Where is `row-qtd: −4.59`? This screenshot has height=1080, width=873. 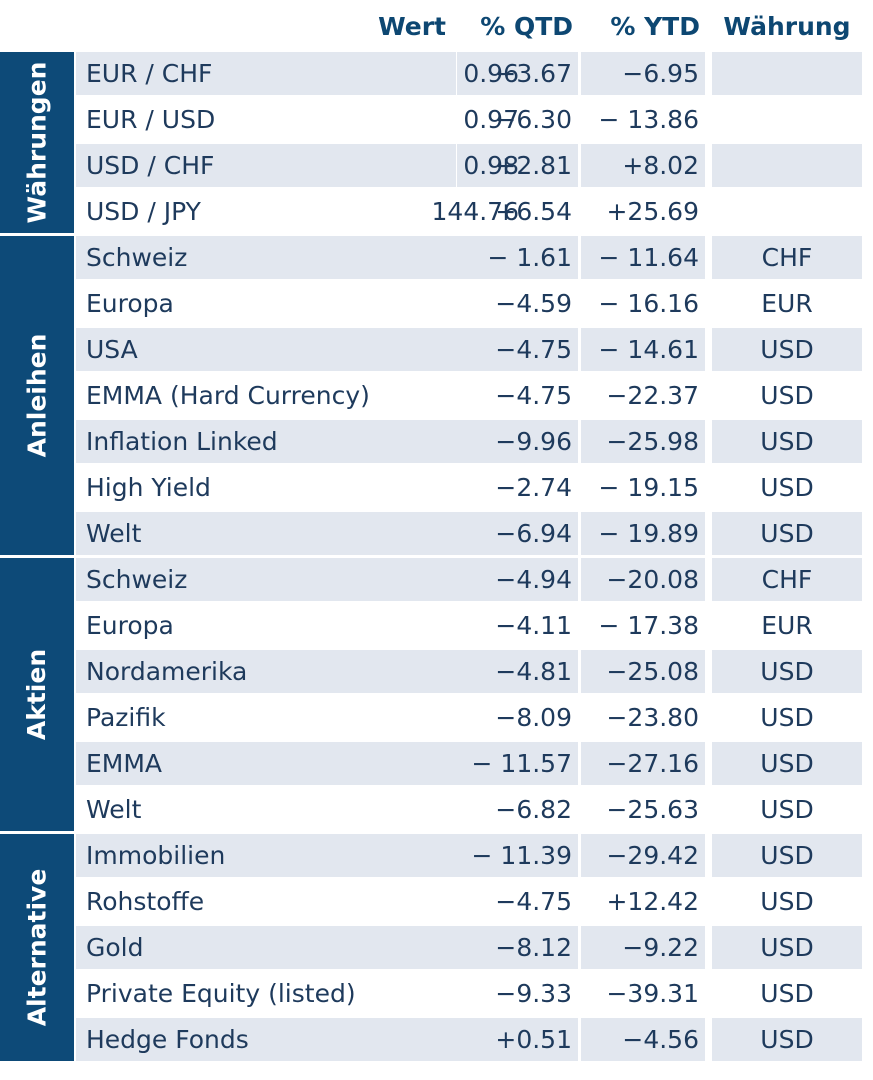
row-qtd: −4.59 is located at coordinates (533, 303).